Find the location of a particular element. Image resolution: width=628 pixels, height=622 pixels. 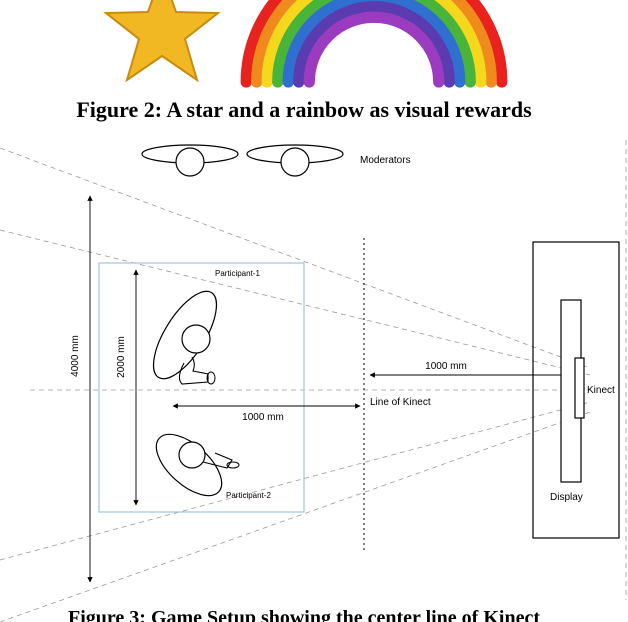

display-unit: Kinect Display is located at coordinates (576, 390).